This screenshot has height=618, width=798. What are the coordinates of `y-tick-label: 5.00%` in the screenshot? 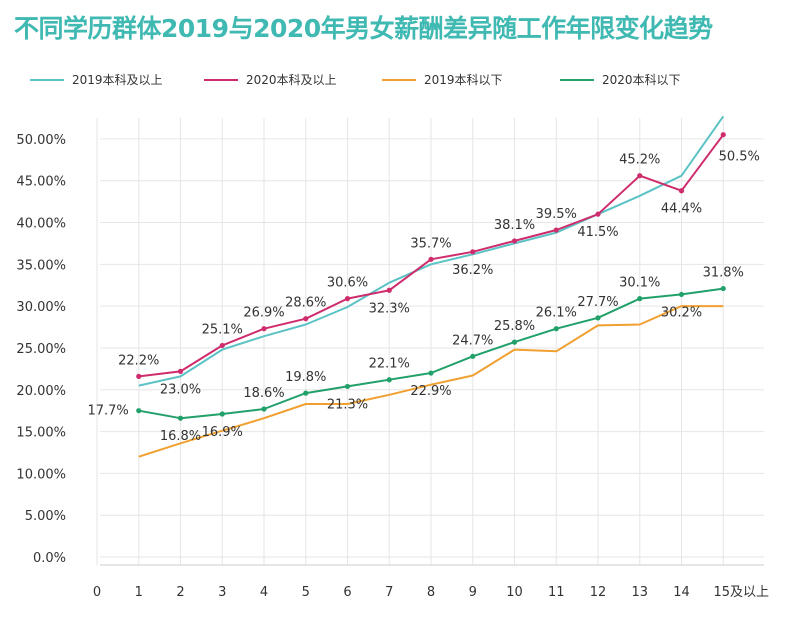 It's located at (45, 516).